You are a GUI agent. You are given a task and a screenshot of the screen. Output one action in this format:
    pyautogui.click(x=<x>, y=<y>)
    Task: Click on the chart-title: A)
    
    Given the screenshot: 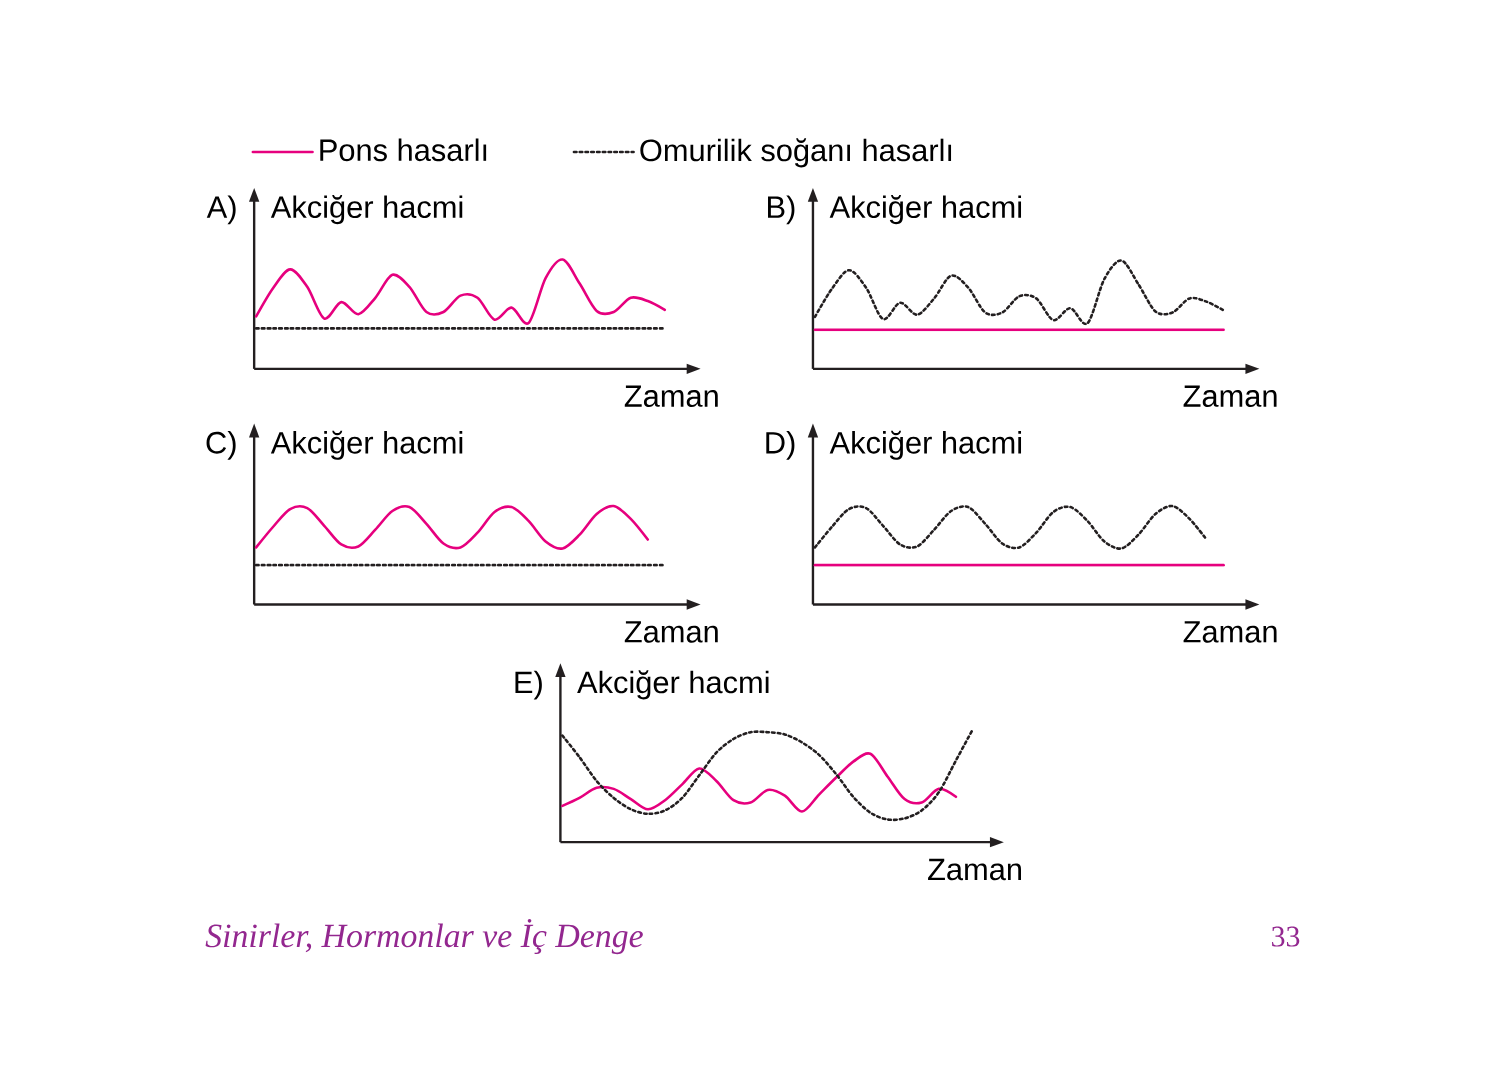 What is the action you would take?
    pyautogui.click(x=221, y=210)
    